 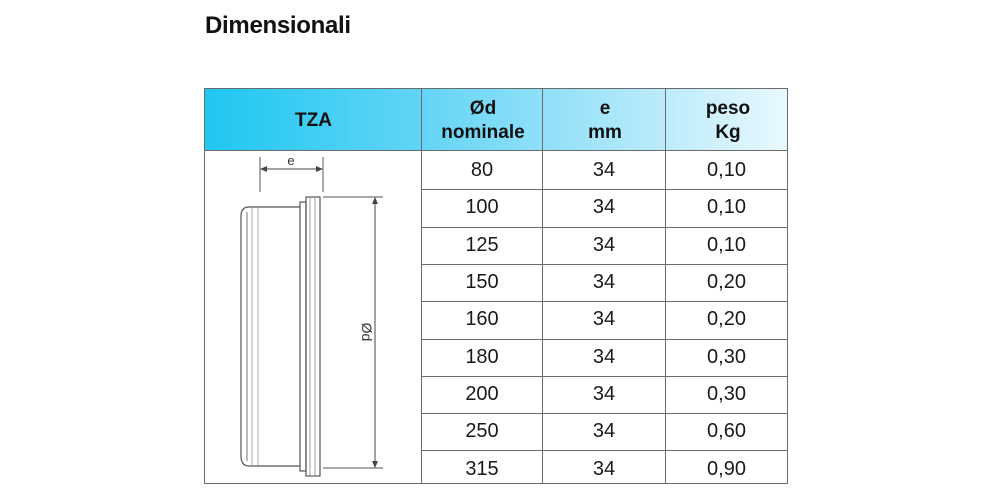 I want to click on header-e: e mm, so click(x=605, y=120).